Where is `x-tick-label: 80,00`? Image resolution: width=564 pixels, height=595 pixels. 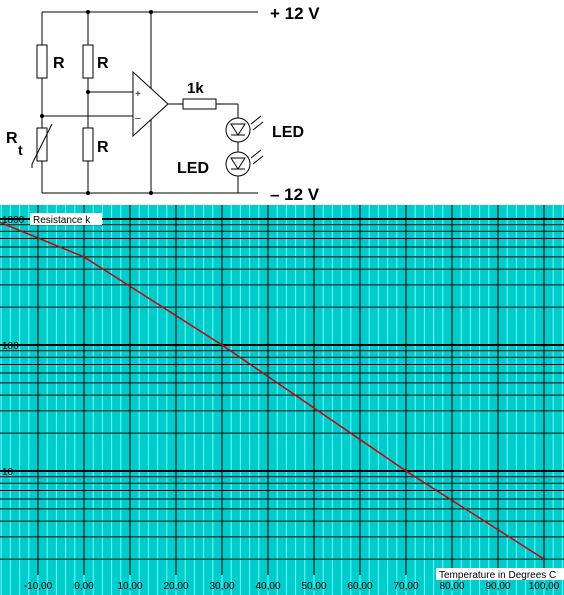 x-tick-label: 80,00 is located at coordinates (451, 586).